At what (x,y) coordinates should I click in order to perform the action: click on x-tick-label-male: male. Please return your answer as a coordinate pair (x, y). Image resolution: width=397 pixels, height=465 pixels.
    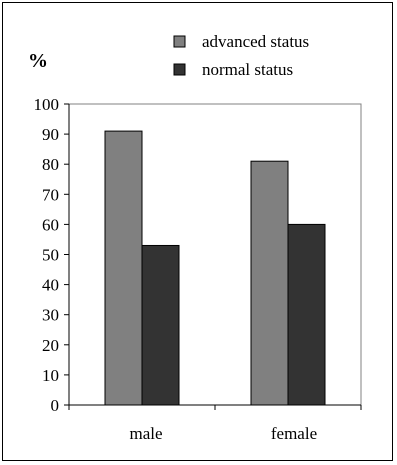
    Looking at the image, I should click on (145, 433).